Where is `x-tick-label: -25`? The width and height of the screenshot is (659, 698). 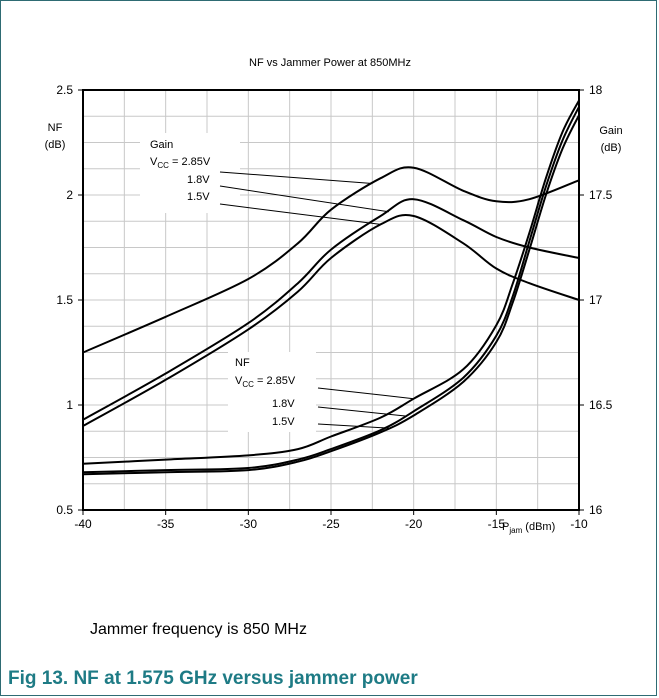
x-tick-label: -25 is located at coordinates (331, 524).